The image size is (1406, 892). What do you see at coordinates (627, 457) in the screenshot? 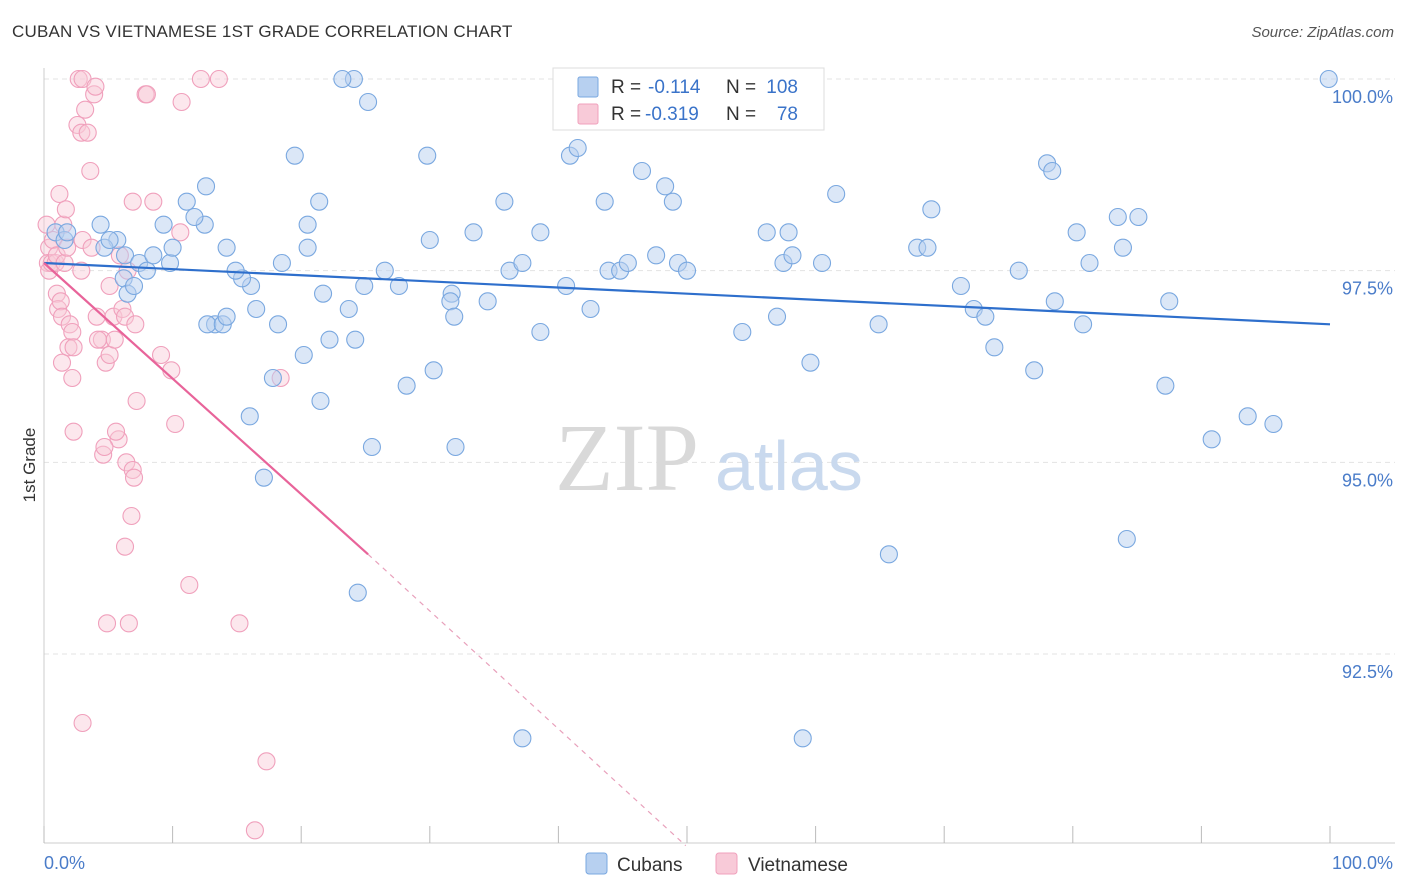
I see `watermark-zip: ZIP` at bounding box center [627, 457].